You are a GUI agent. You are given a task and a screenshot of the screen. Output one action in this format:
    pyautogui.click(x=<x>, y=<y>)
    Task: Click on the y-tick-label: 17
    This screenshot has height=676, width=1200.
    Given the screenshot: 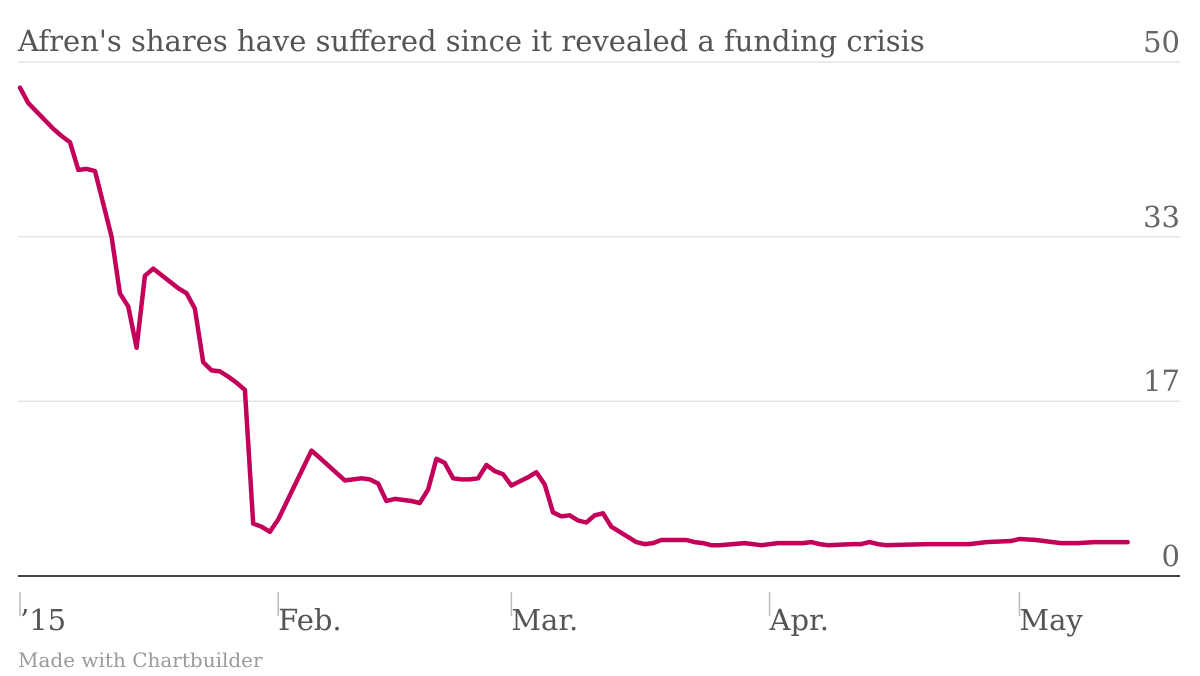 What is the action you would take?
    pyautogui.click(x=1161, y=381)
    